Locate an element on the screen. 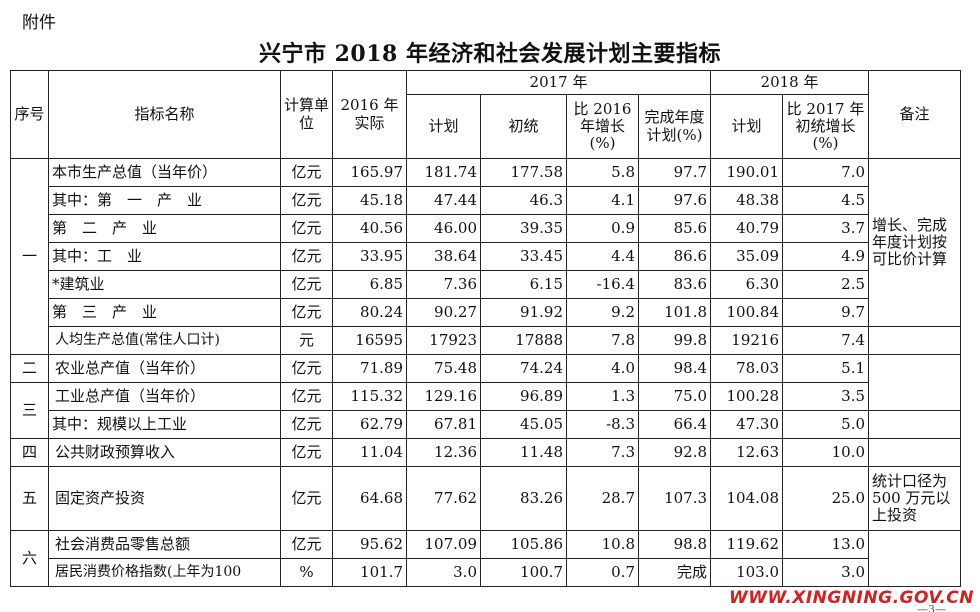 This screenshot has height=612, width=980. value-growth-2016: 1.3 is located at coordinates (602, 396).